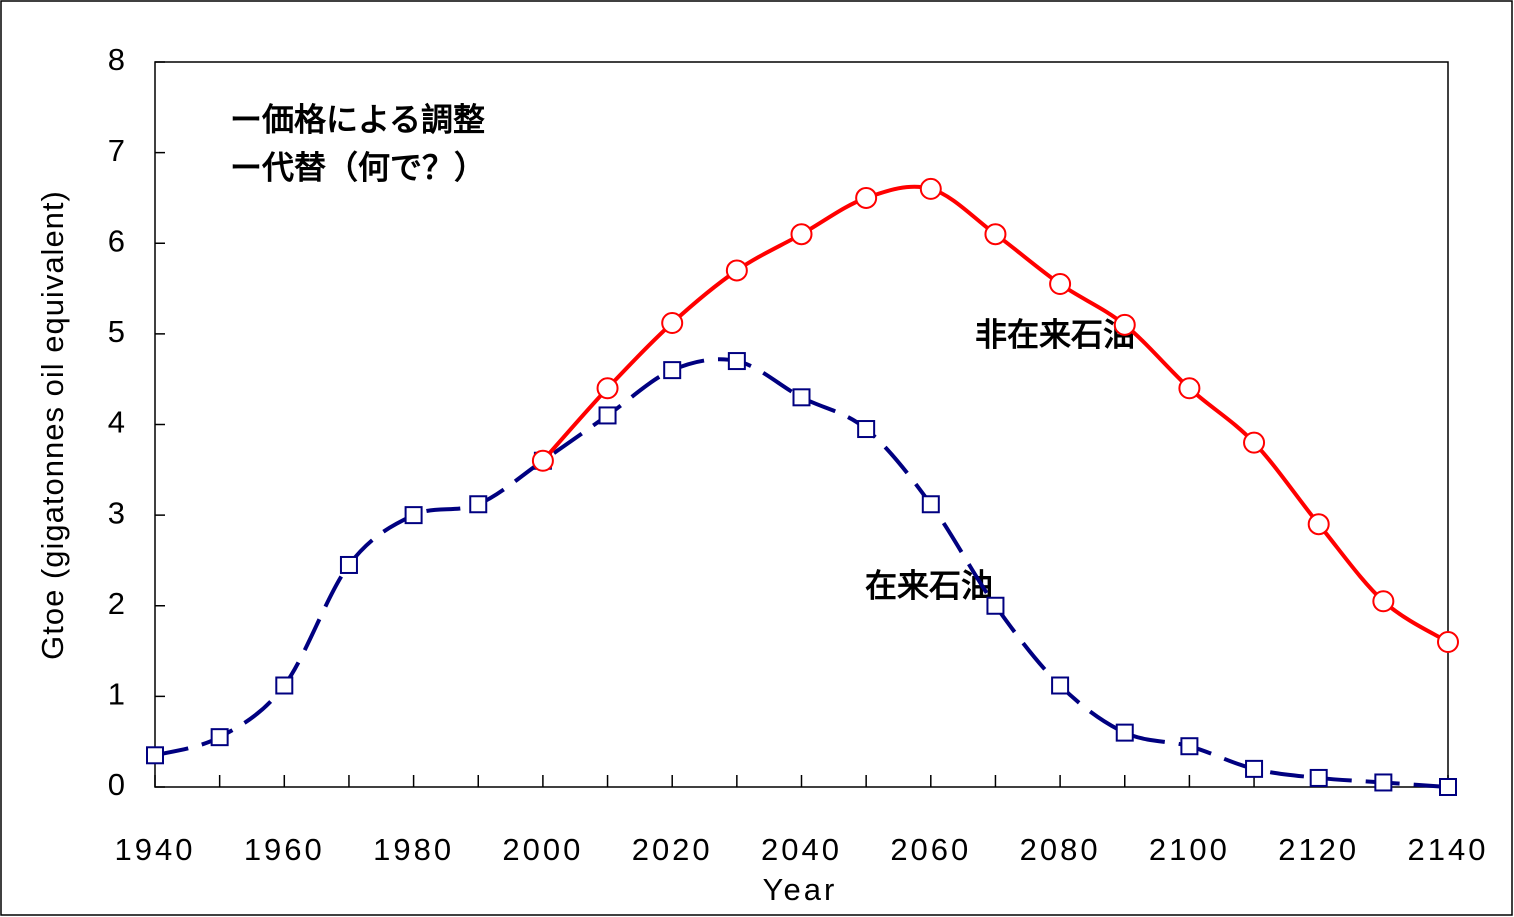 The width and height of the screenshot is (1514, 917). What do you see at coordinates (413, 849) in the screenshot?
I see `x-tick-label: 1980` at bounding box center [413, 849].